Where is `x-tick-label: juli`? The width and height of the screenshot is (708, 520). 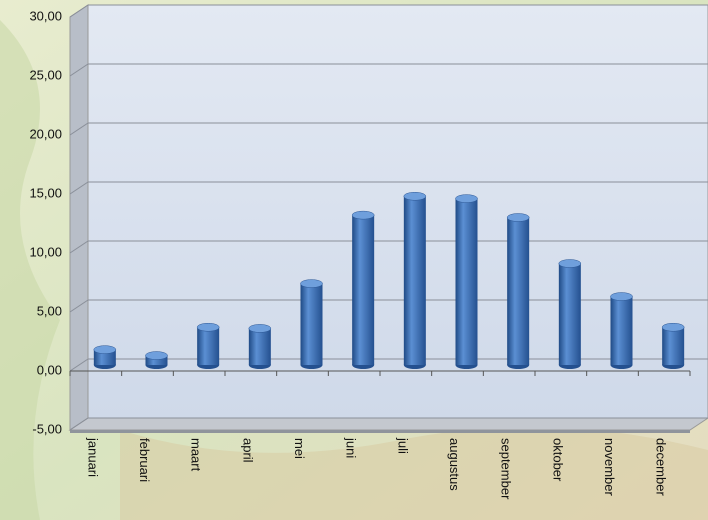 x-tick-label: juli is located at coordinates (402, 445).